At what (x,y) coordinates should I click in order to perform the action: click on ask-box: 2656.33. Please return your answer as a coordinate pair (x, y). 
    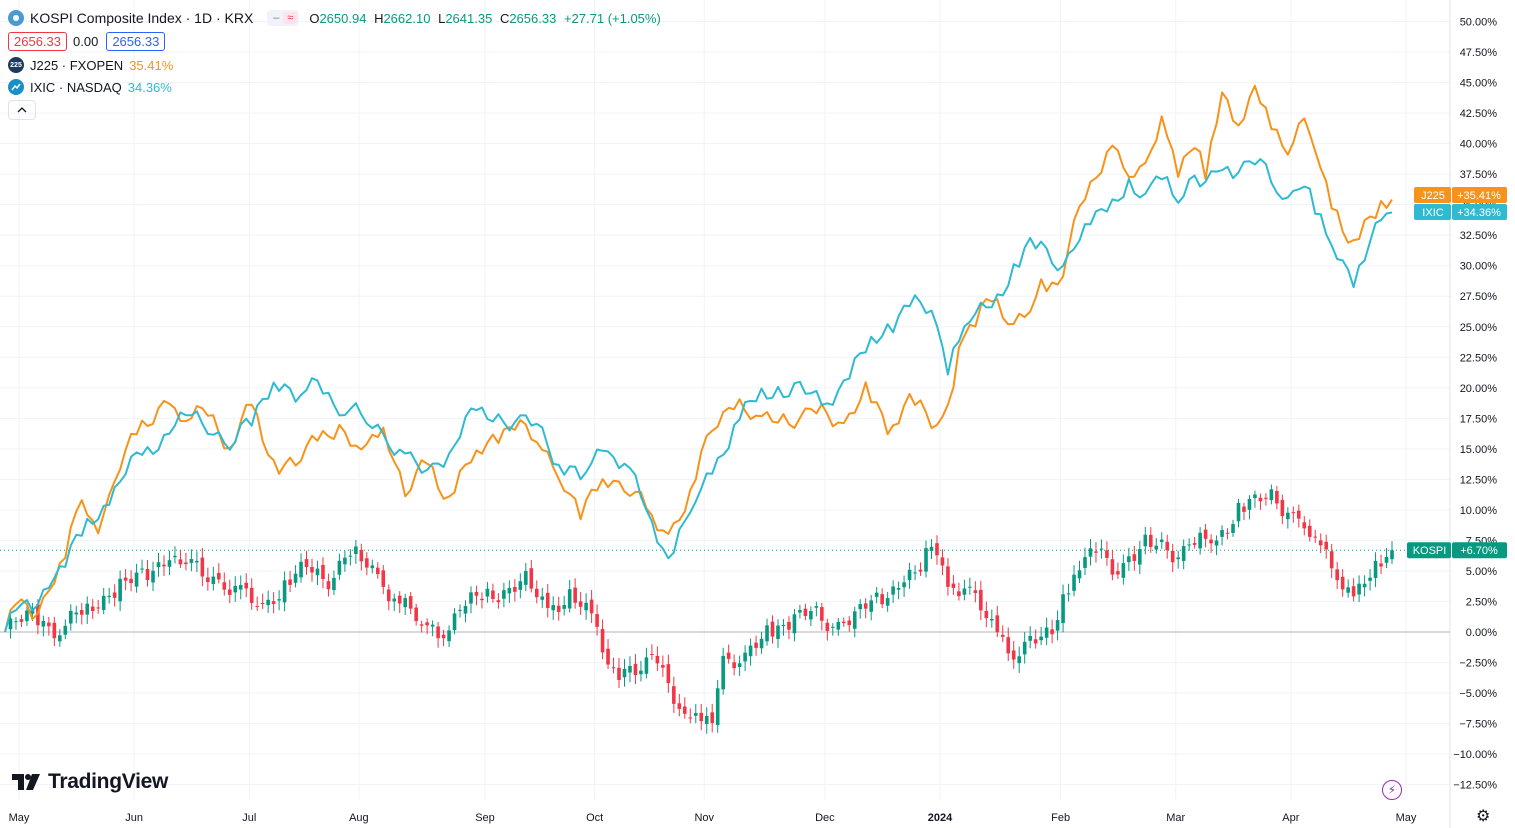
    Looking at the image, I should click on (136, 41).